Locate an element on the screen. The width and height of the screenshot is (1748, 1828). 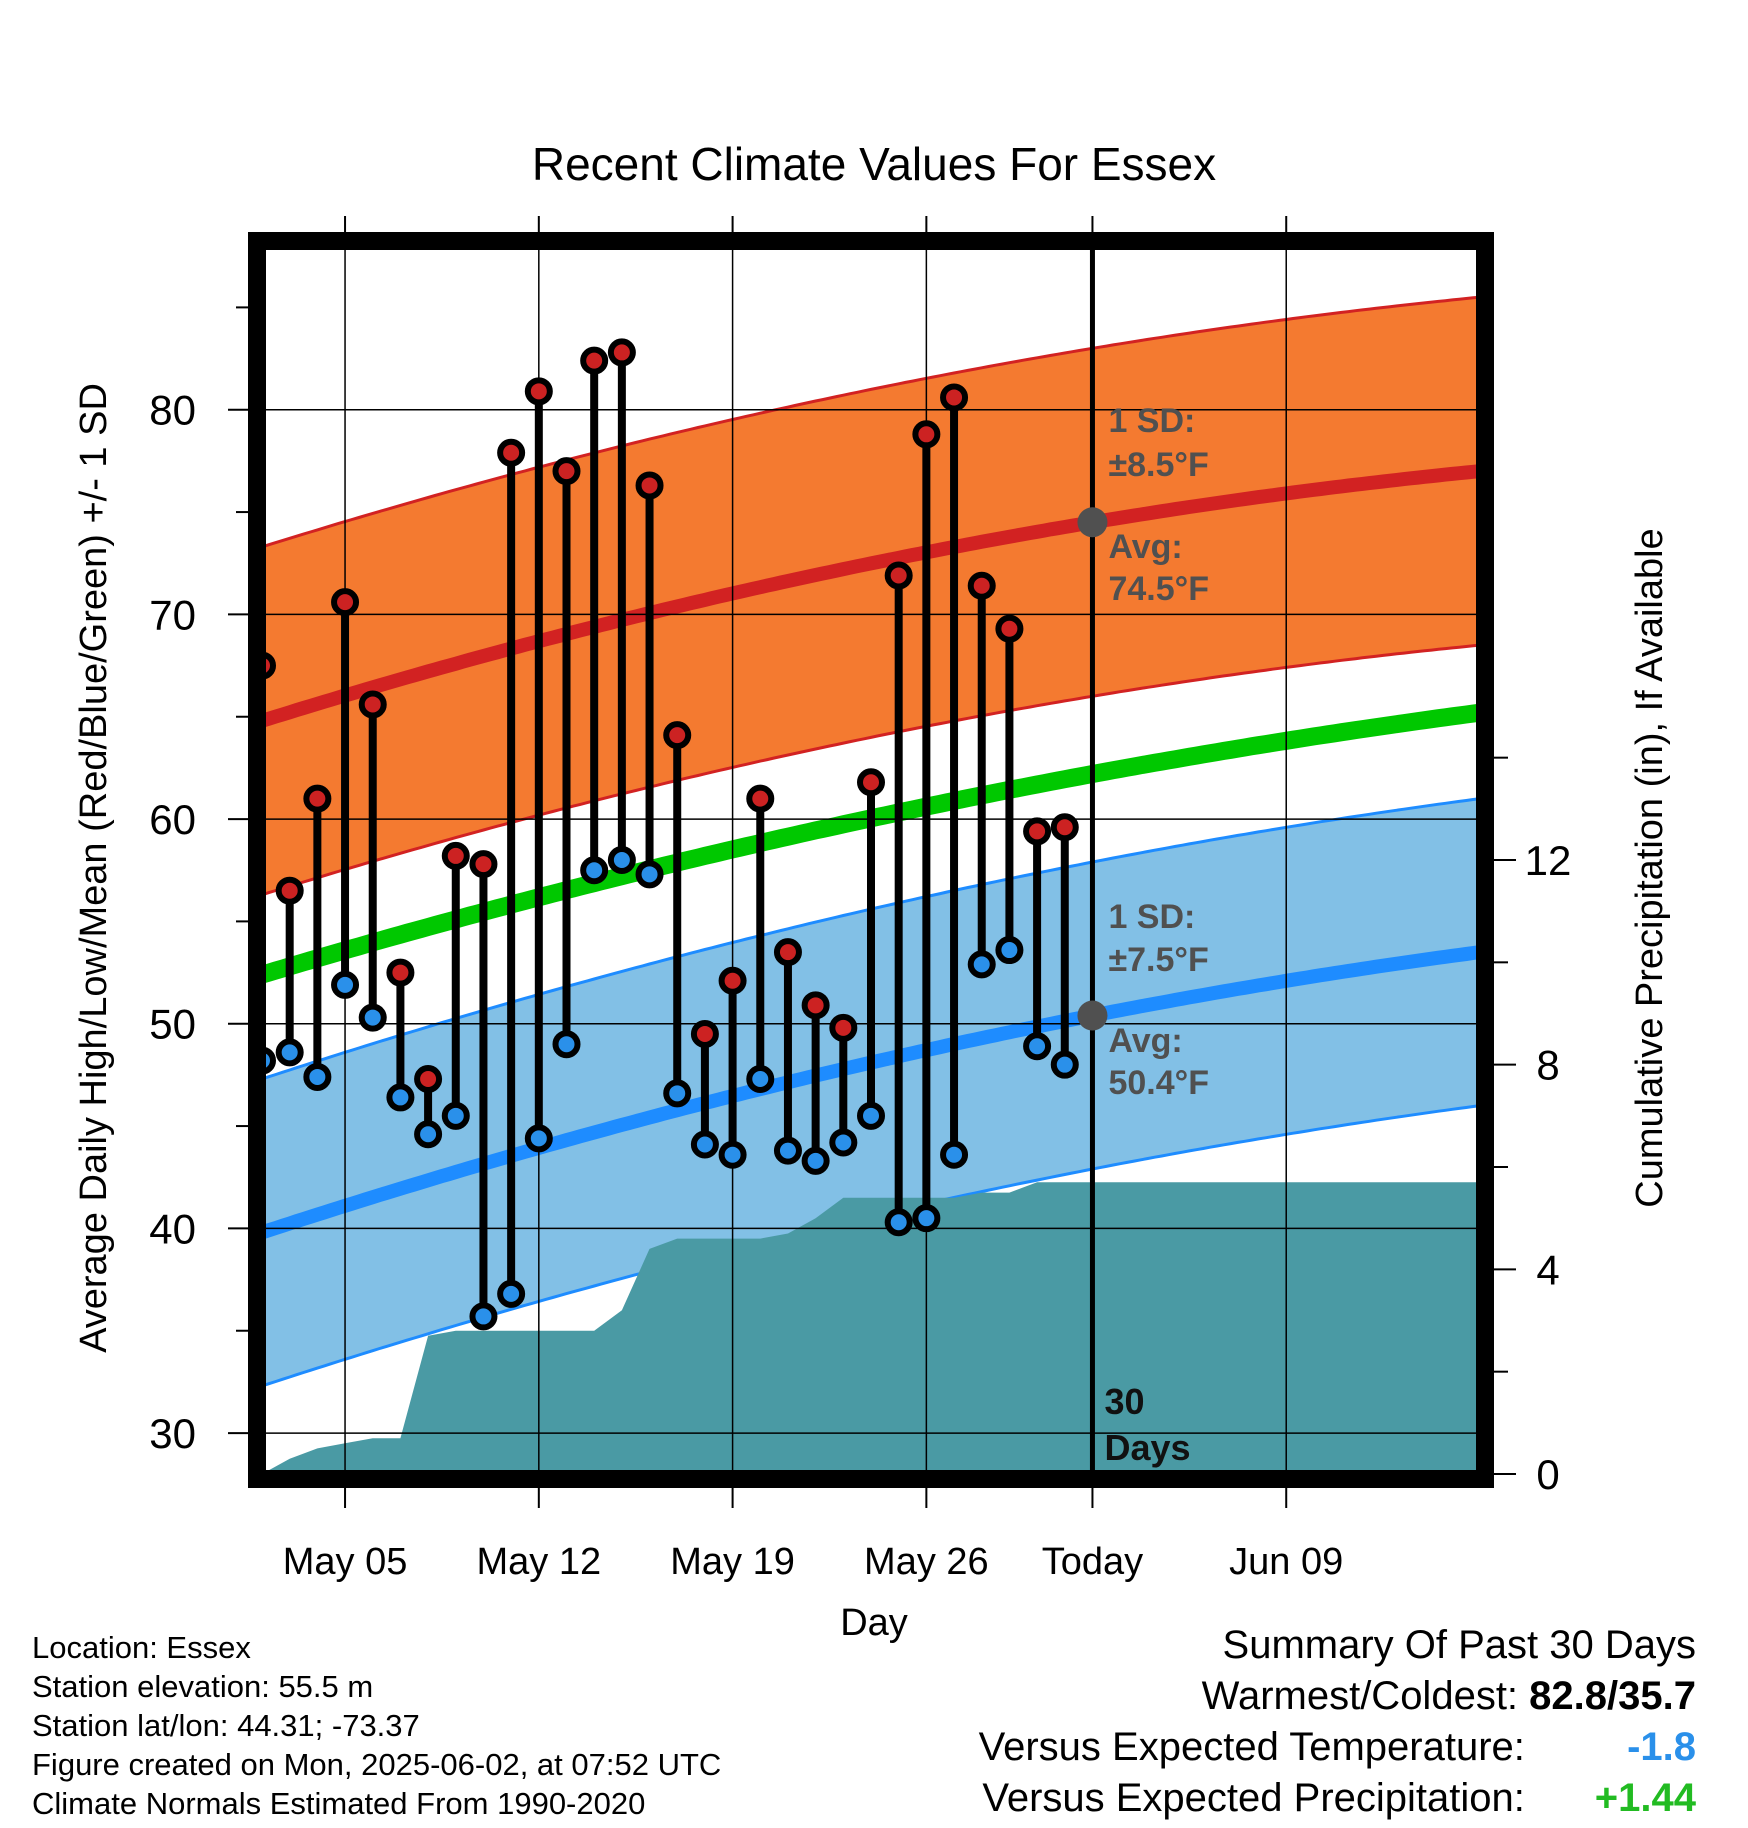
high-normal-line is located at coordinates (870, 596).